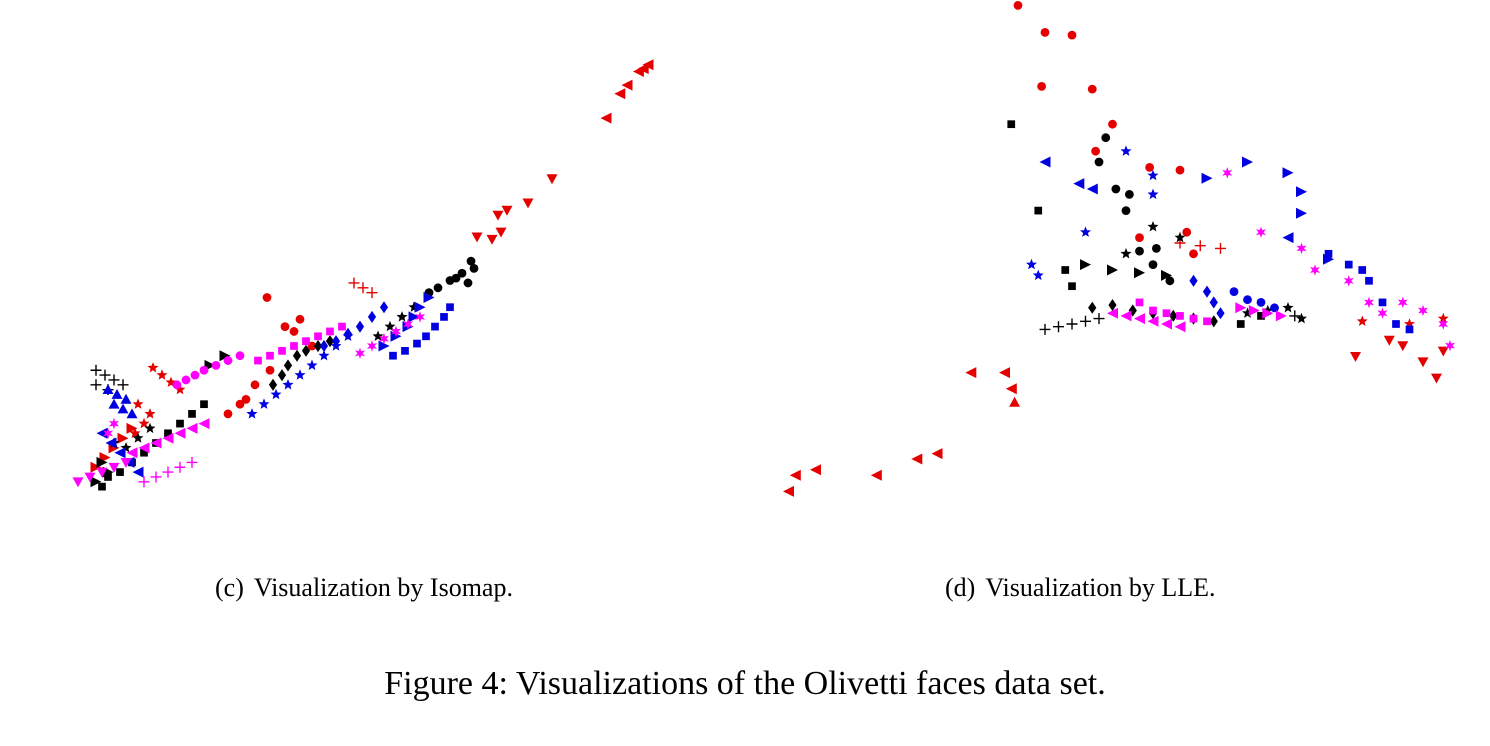  What do you see at coordinates (102, 433) in the screenshot?
I see `scatter-point-blue-triangle-left` at bounding box center [102, 433].